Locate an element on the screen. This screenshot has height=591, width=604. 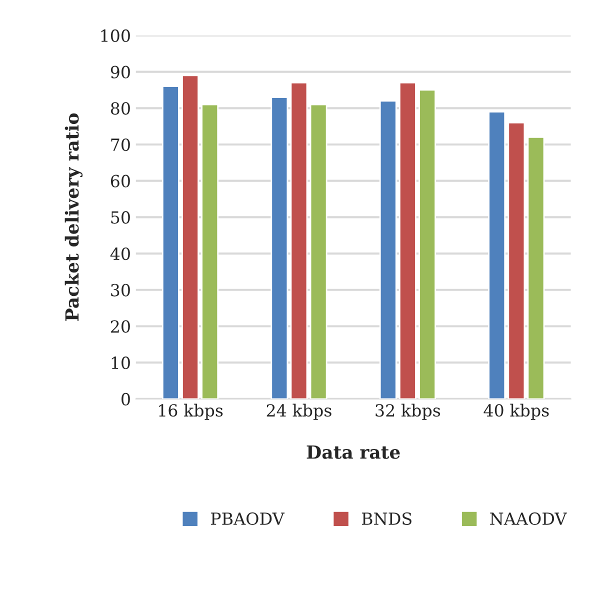
x-tick-label: 16 kbps is located at coordinates (191, 412).